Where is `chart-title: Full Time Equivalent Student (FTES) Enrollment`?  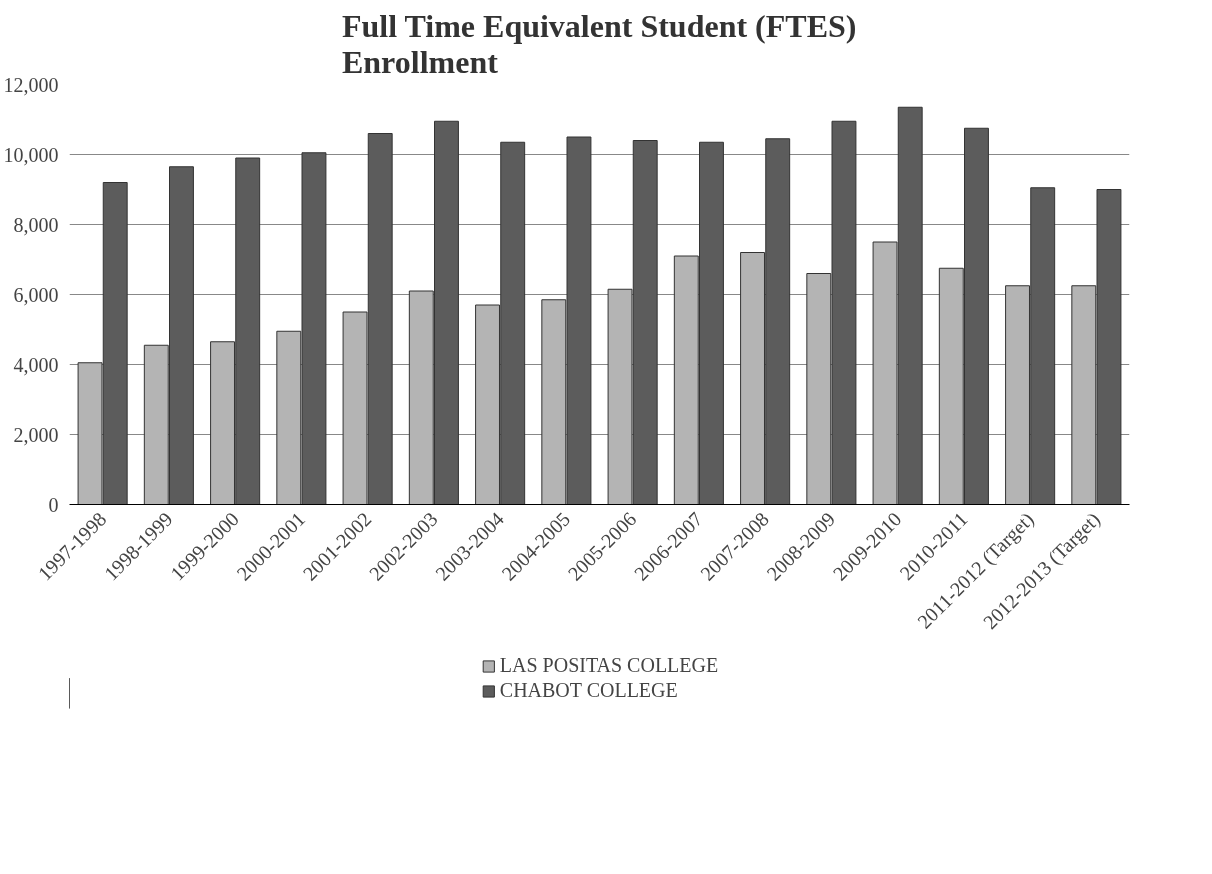
chart-title: Full Time Equivalent Student (FTES) Enrollment is located at coordinates (599, 43).